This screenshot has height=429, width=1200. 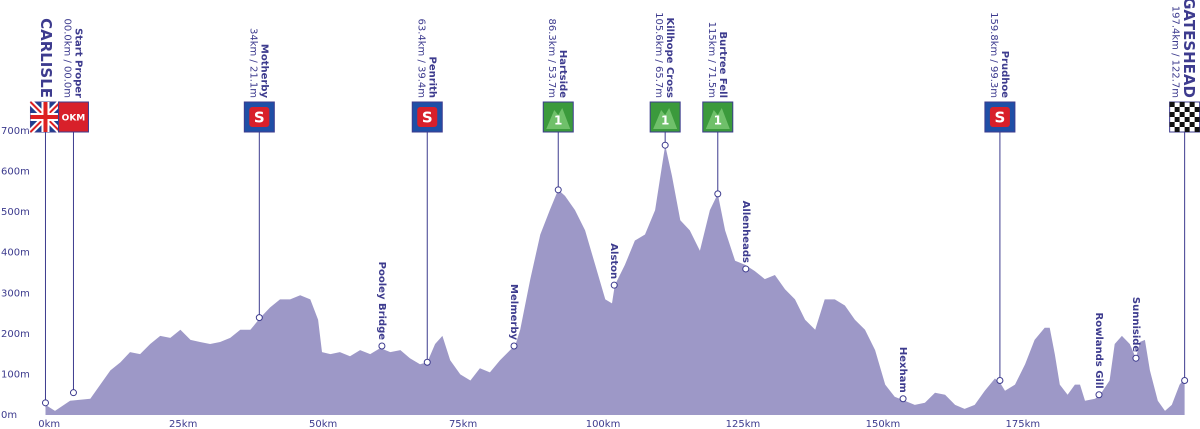 I want to click on y-tick-label: 100m, so click(x=15, y=374).